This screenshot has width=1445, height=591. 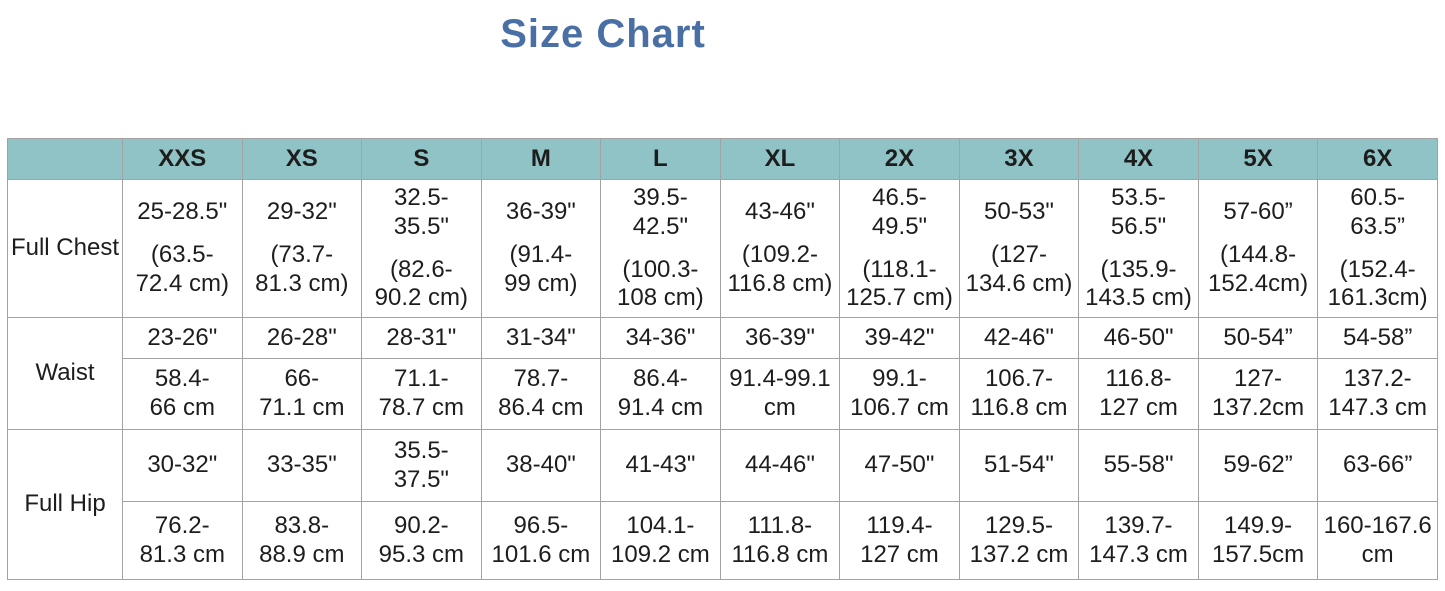 I want to click on full-hip-cm-cell: 129.5- 137.2 cm, so click(x=1019, y=540).